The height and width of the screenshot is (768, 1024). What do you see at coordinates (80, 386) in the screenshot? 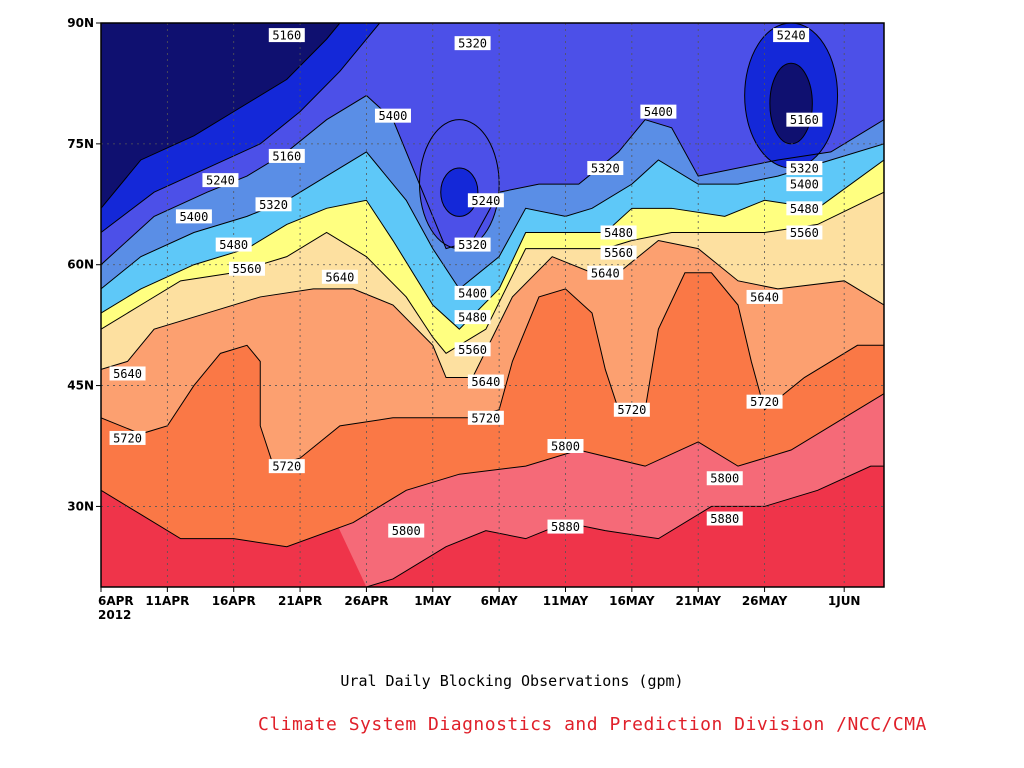
I see `y-tick-label: 45N` at bounding box center [80, 386].